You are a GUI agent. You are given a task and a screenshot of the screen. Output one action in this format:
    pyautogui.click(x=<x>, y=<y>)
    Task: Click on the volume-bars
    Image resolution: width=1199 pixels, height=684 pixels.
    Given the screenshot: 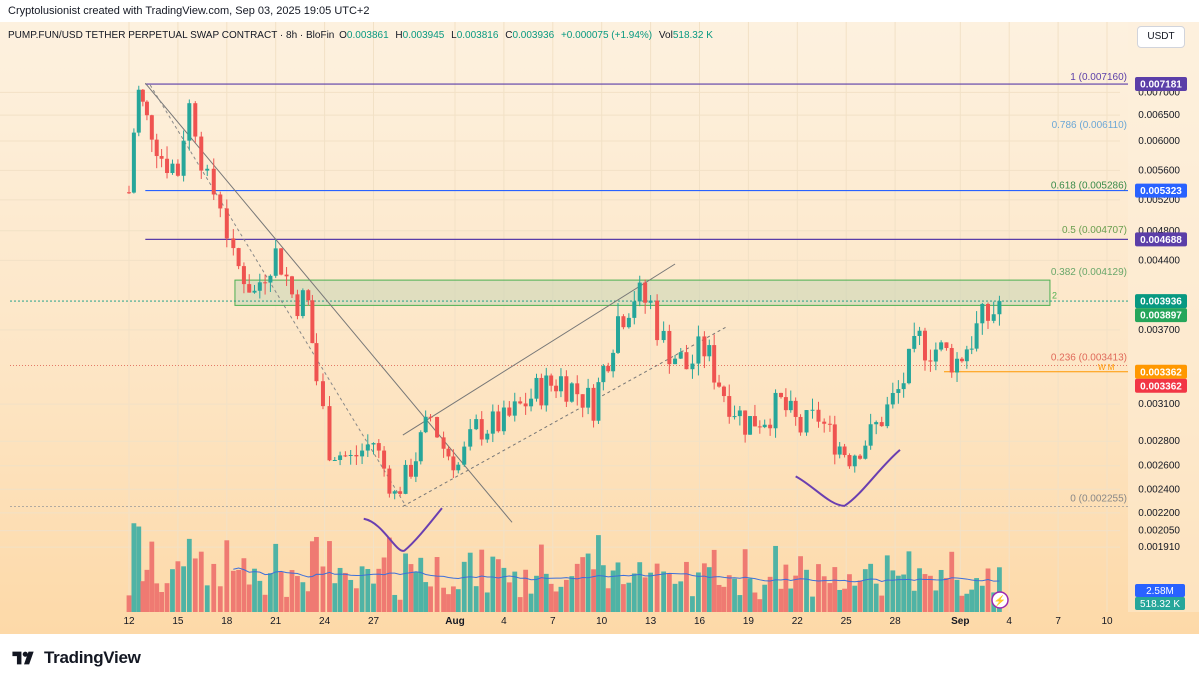 What is the action you would take?
    pyautogui.click(x=564, y=567)
    